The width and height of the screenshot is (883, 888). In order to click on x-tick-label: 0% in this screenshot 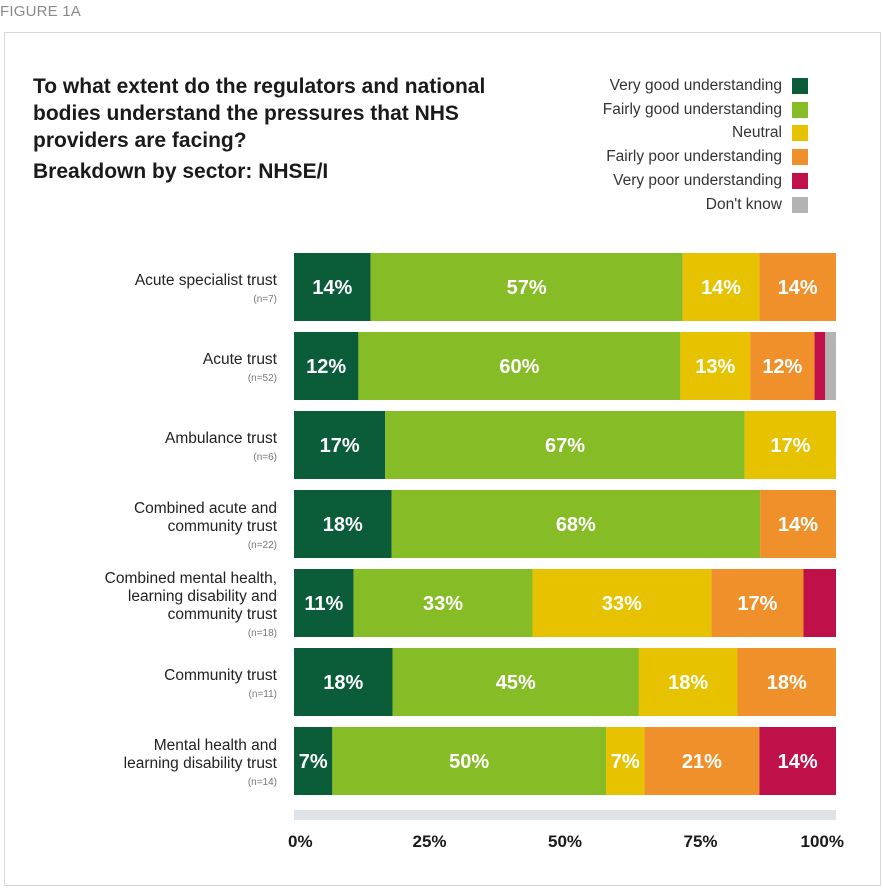, I will do `click(300, 841)`.